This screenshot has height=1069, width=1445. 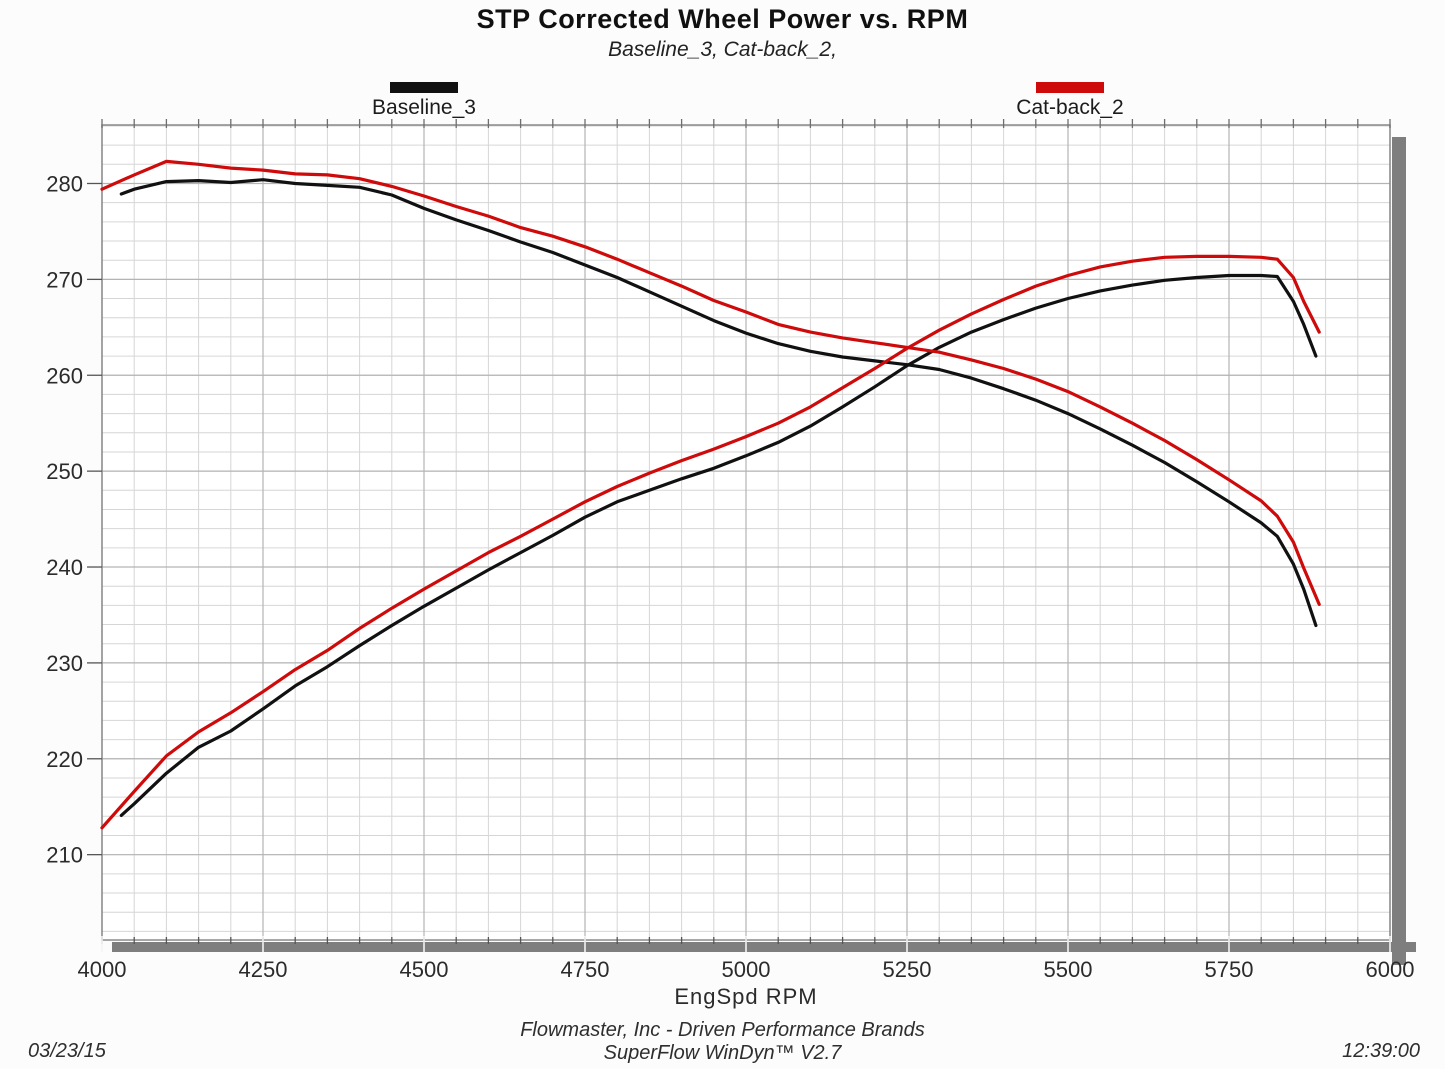 I want to click on chart-title: STP Corrected Wheel Power vs. RPM, so click(x=722, y=19).